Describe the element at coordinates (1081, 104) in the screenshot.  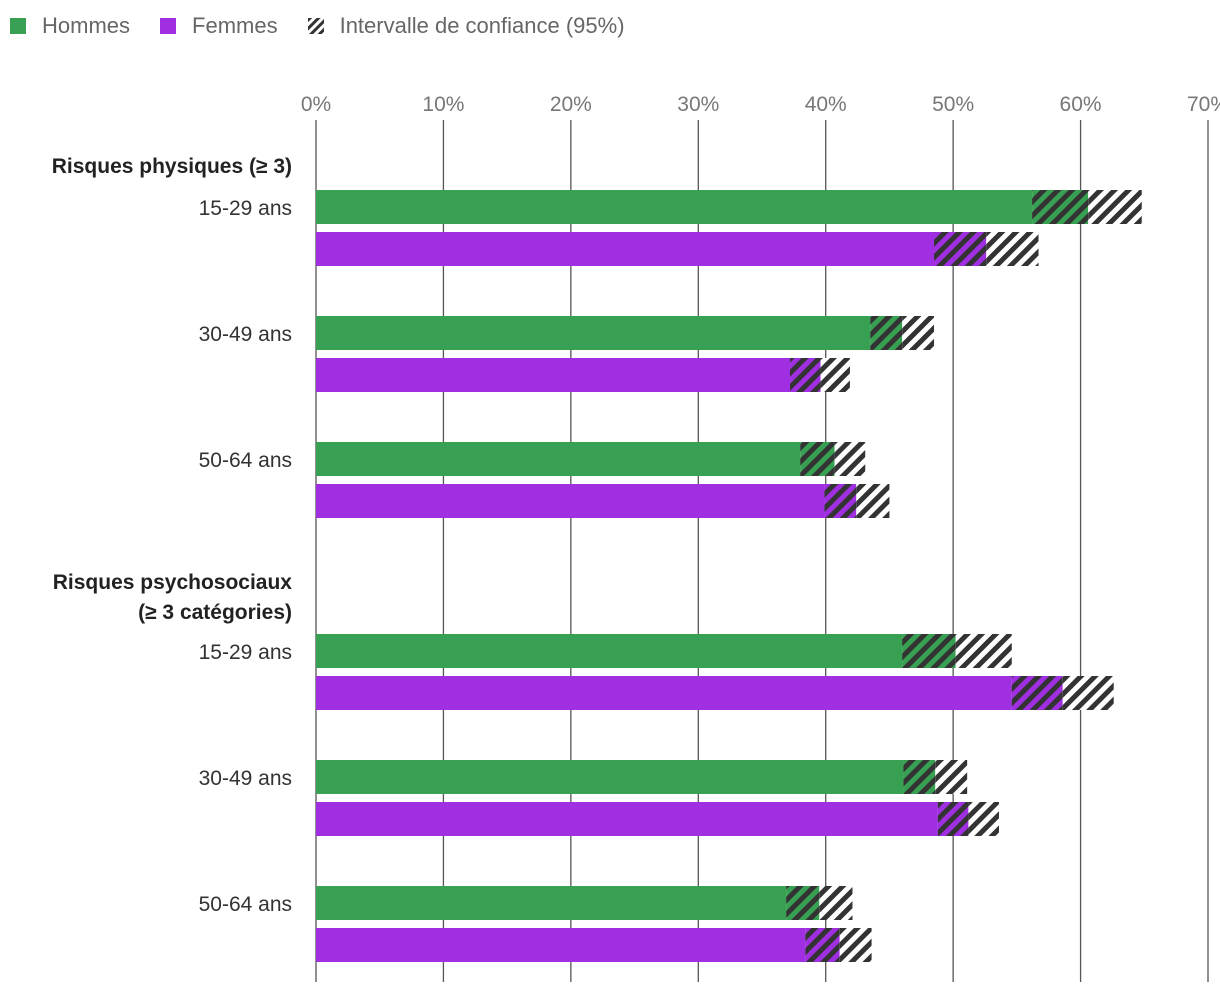
I see `x-tick-label: 60%` at that location.